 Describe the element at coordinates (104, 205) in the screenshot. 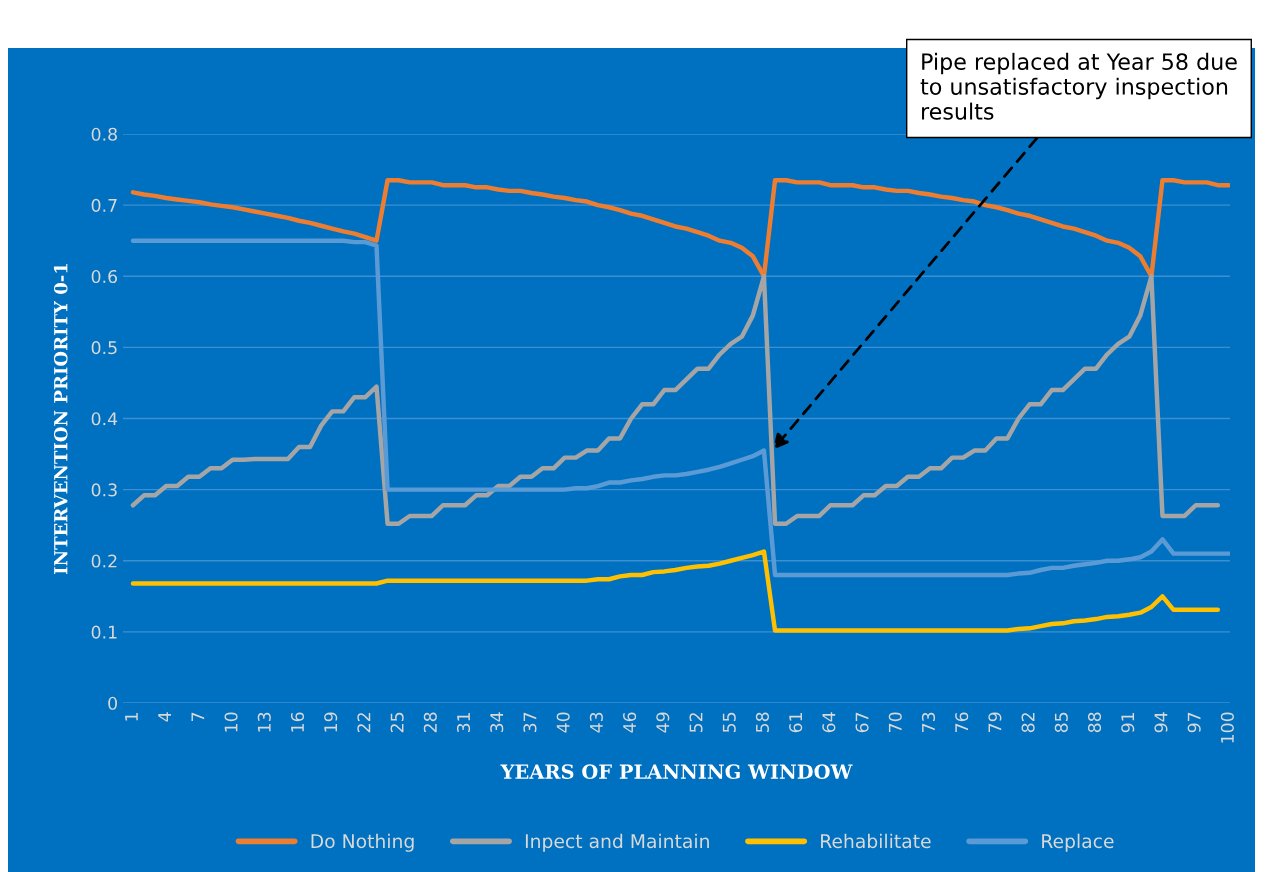

I see `y-tick-label: 0.7` at that location.